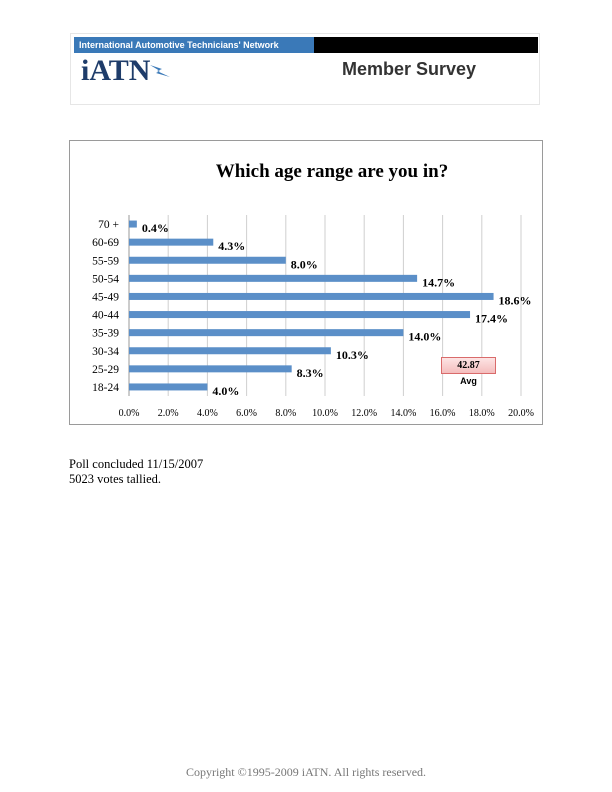 The image size is (612, 792). What do you see at coordinates (105, 370) in the screenshot?
I see `y-tick-label: 25-29` at bounding box center [105, 370].